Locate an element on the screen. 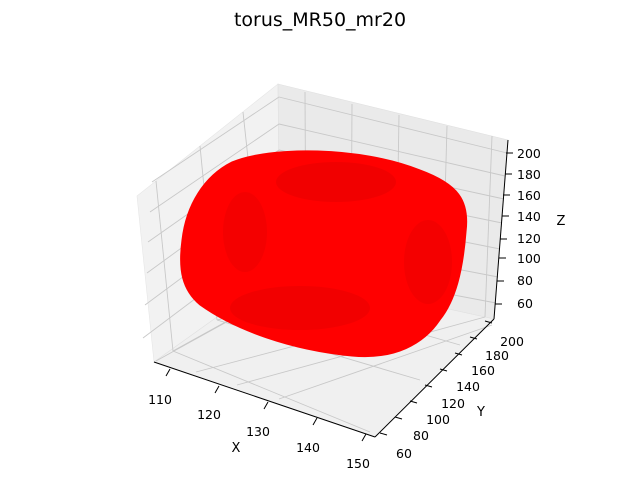 Image resolution: width=640 pixels, height=480 pixels. chart-title: torus_MR50_mr20 is located at coordinates (320, 20).